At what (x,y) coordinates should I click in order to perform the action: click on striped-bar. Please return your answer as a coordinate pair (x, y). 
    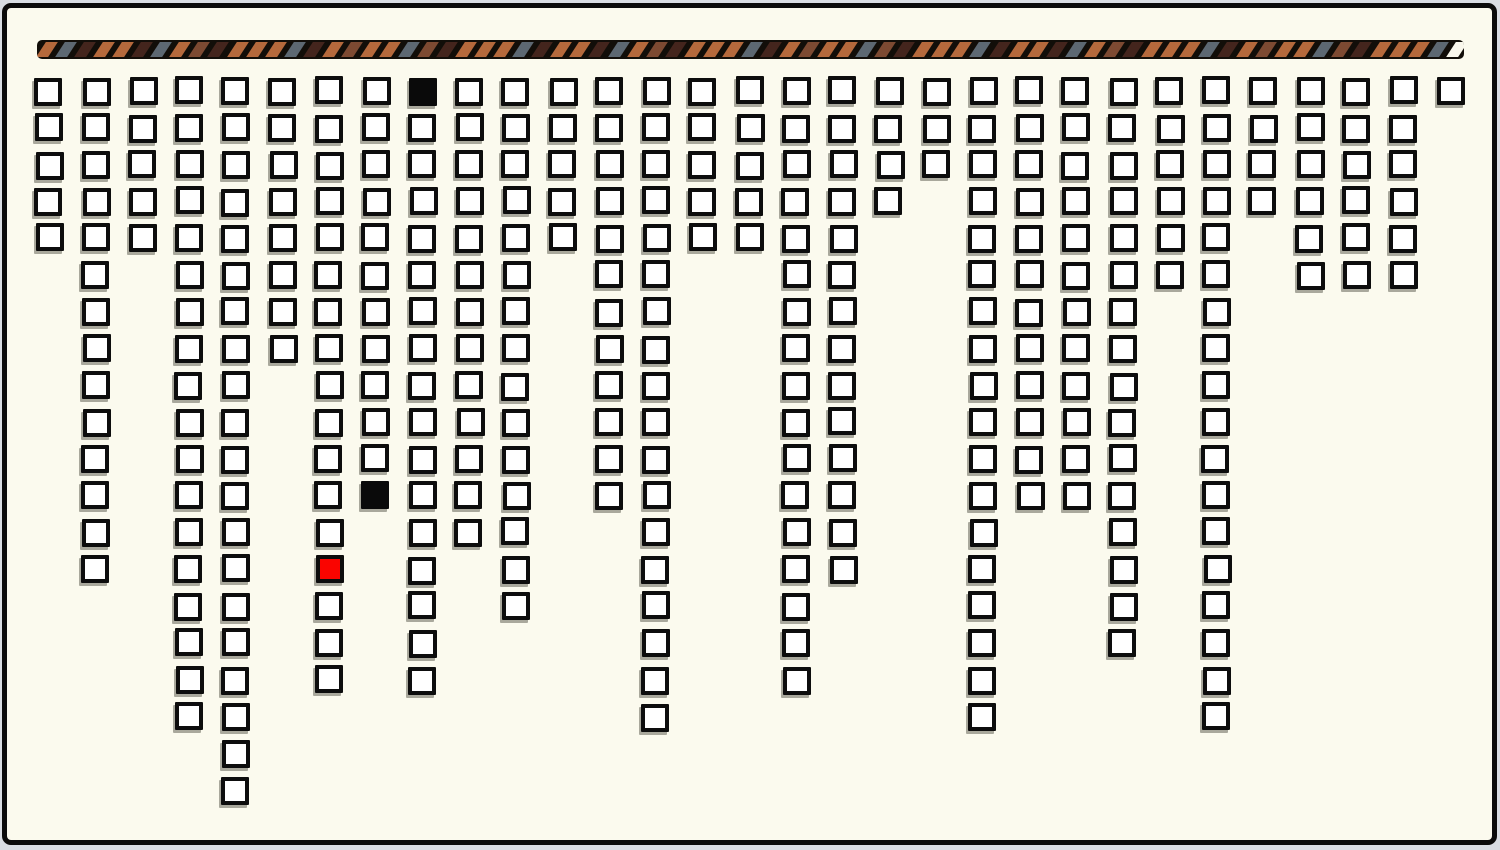
    Looking at the image, I should click on (750, 49).